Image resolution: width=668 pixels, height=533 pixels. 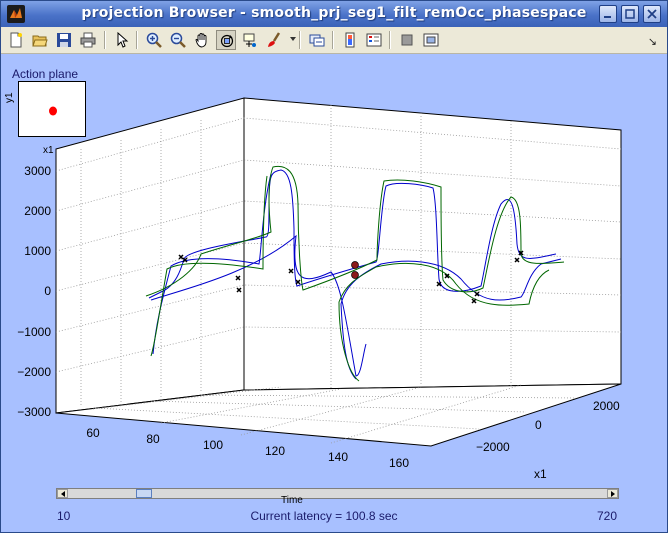 I want to click on axes-floor, so click(x=338, y=415).